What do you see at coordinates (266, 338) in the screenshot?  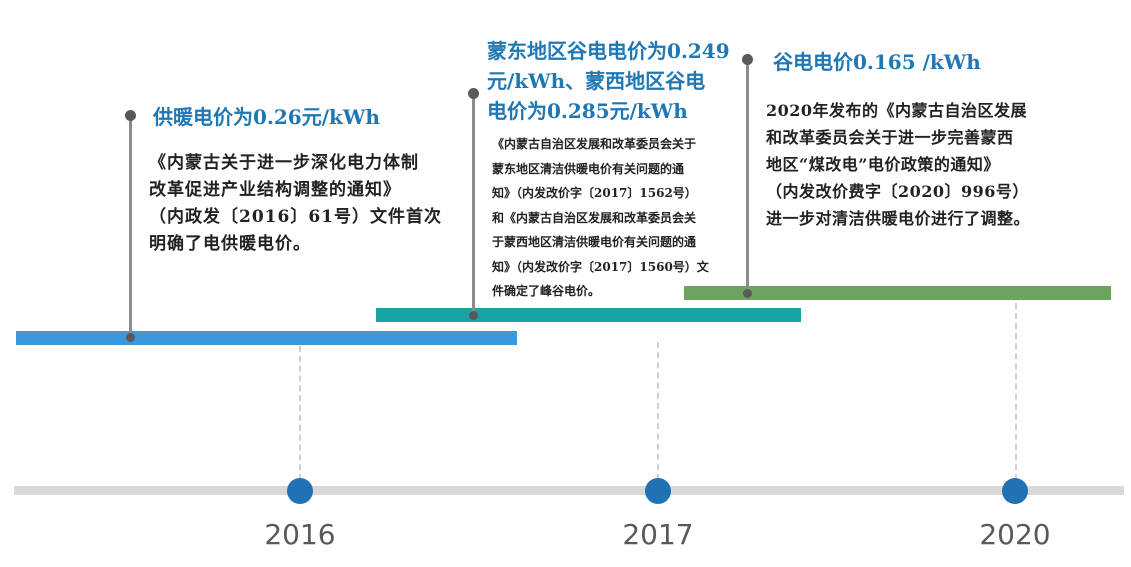 I see `period-bar-2016` at bounding box center [266, 338].